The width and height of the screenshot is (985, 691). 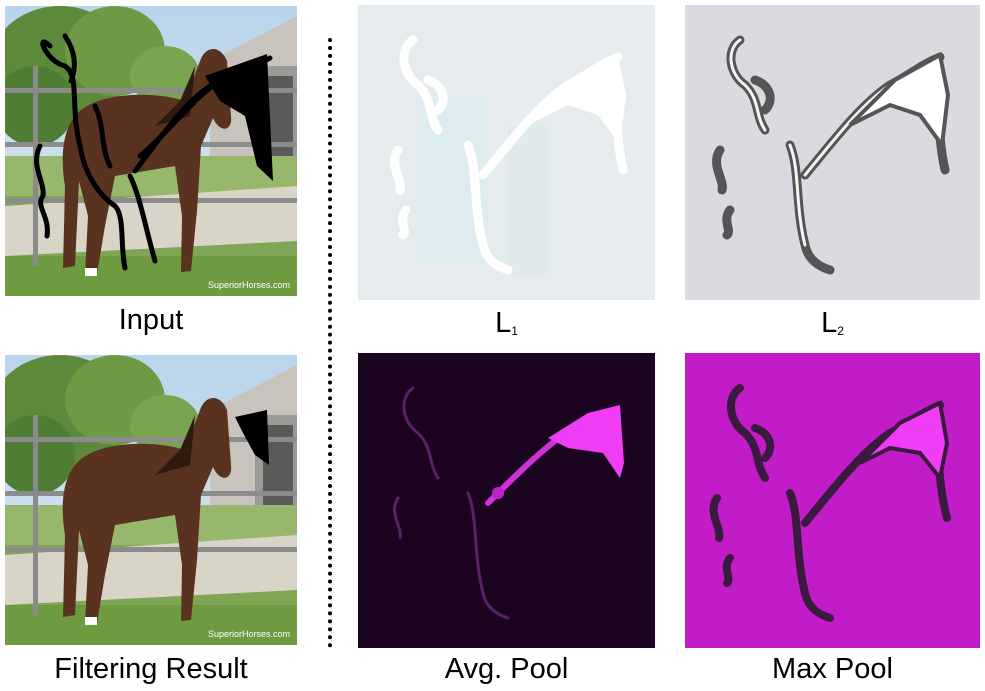 What do you see at coordinates (151, 500) in the screenshot?
I see `filtering-result-photo: SuperiorHorses.com` at bounding box center [151, 500].